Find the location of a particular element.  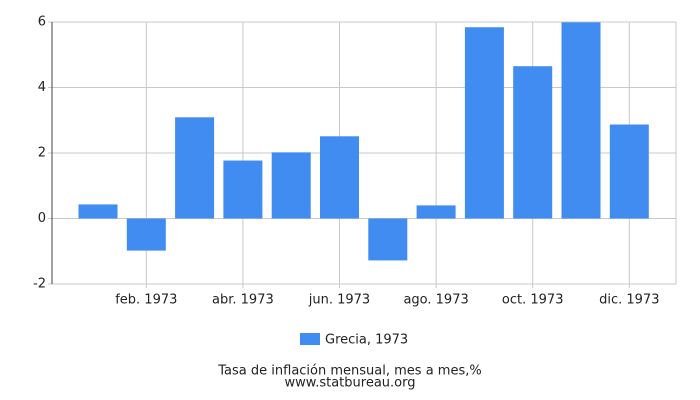

x-tick-label: feb. 1973 is located at coordinates (146, 300).